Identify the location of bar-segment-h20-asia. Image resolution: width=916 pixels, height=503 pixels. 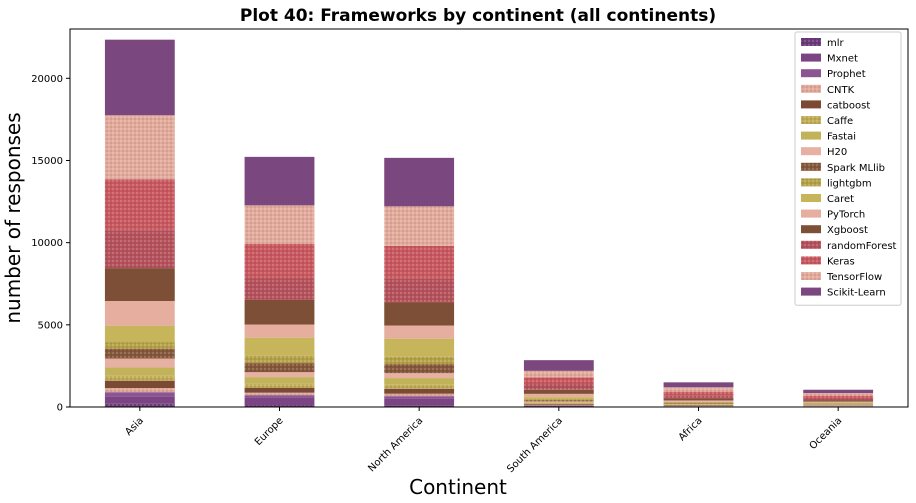
(139, 363).